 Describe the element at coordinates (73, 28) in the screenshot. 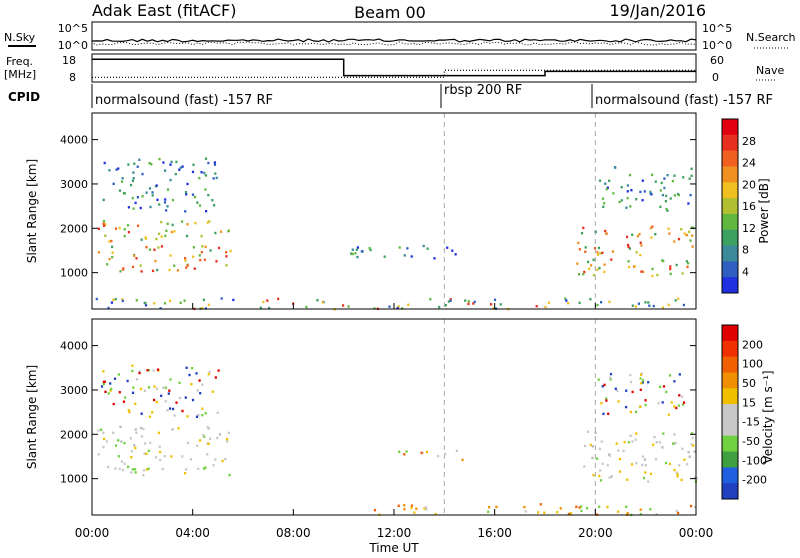

I see `noise-tick-left-top: 10^5` at that location.